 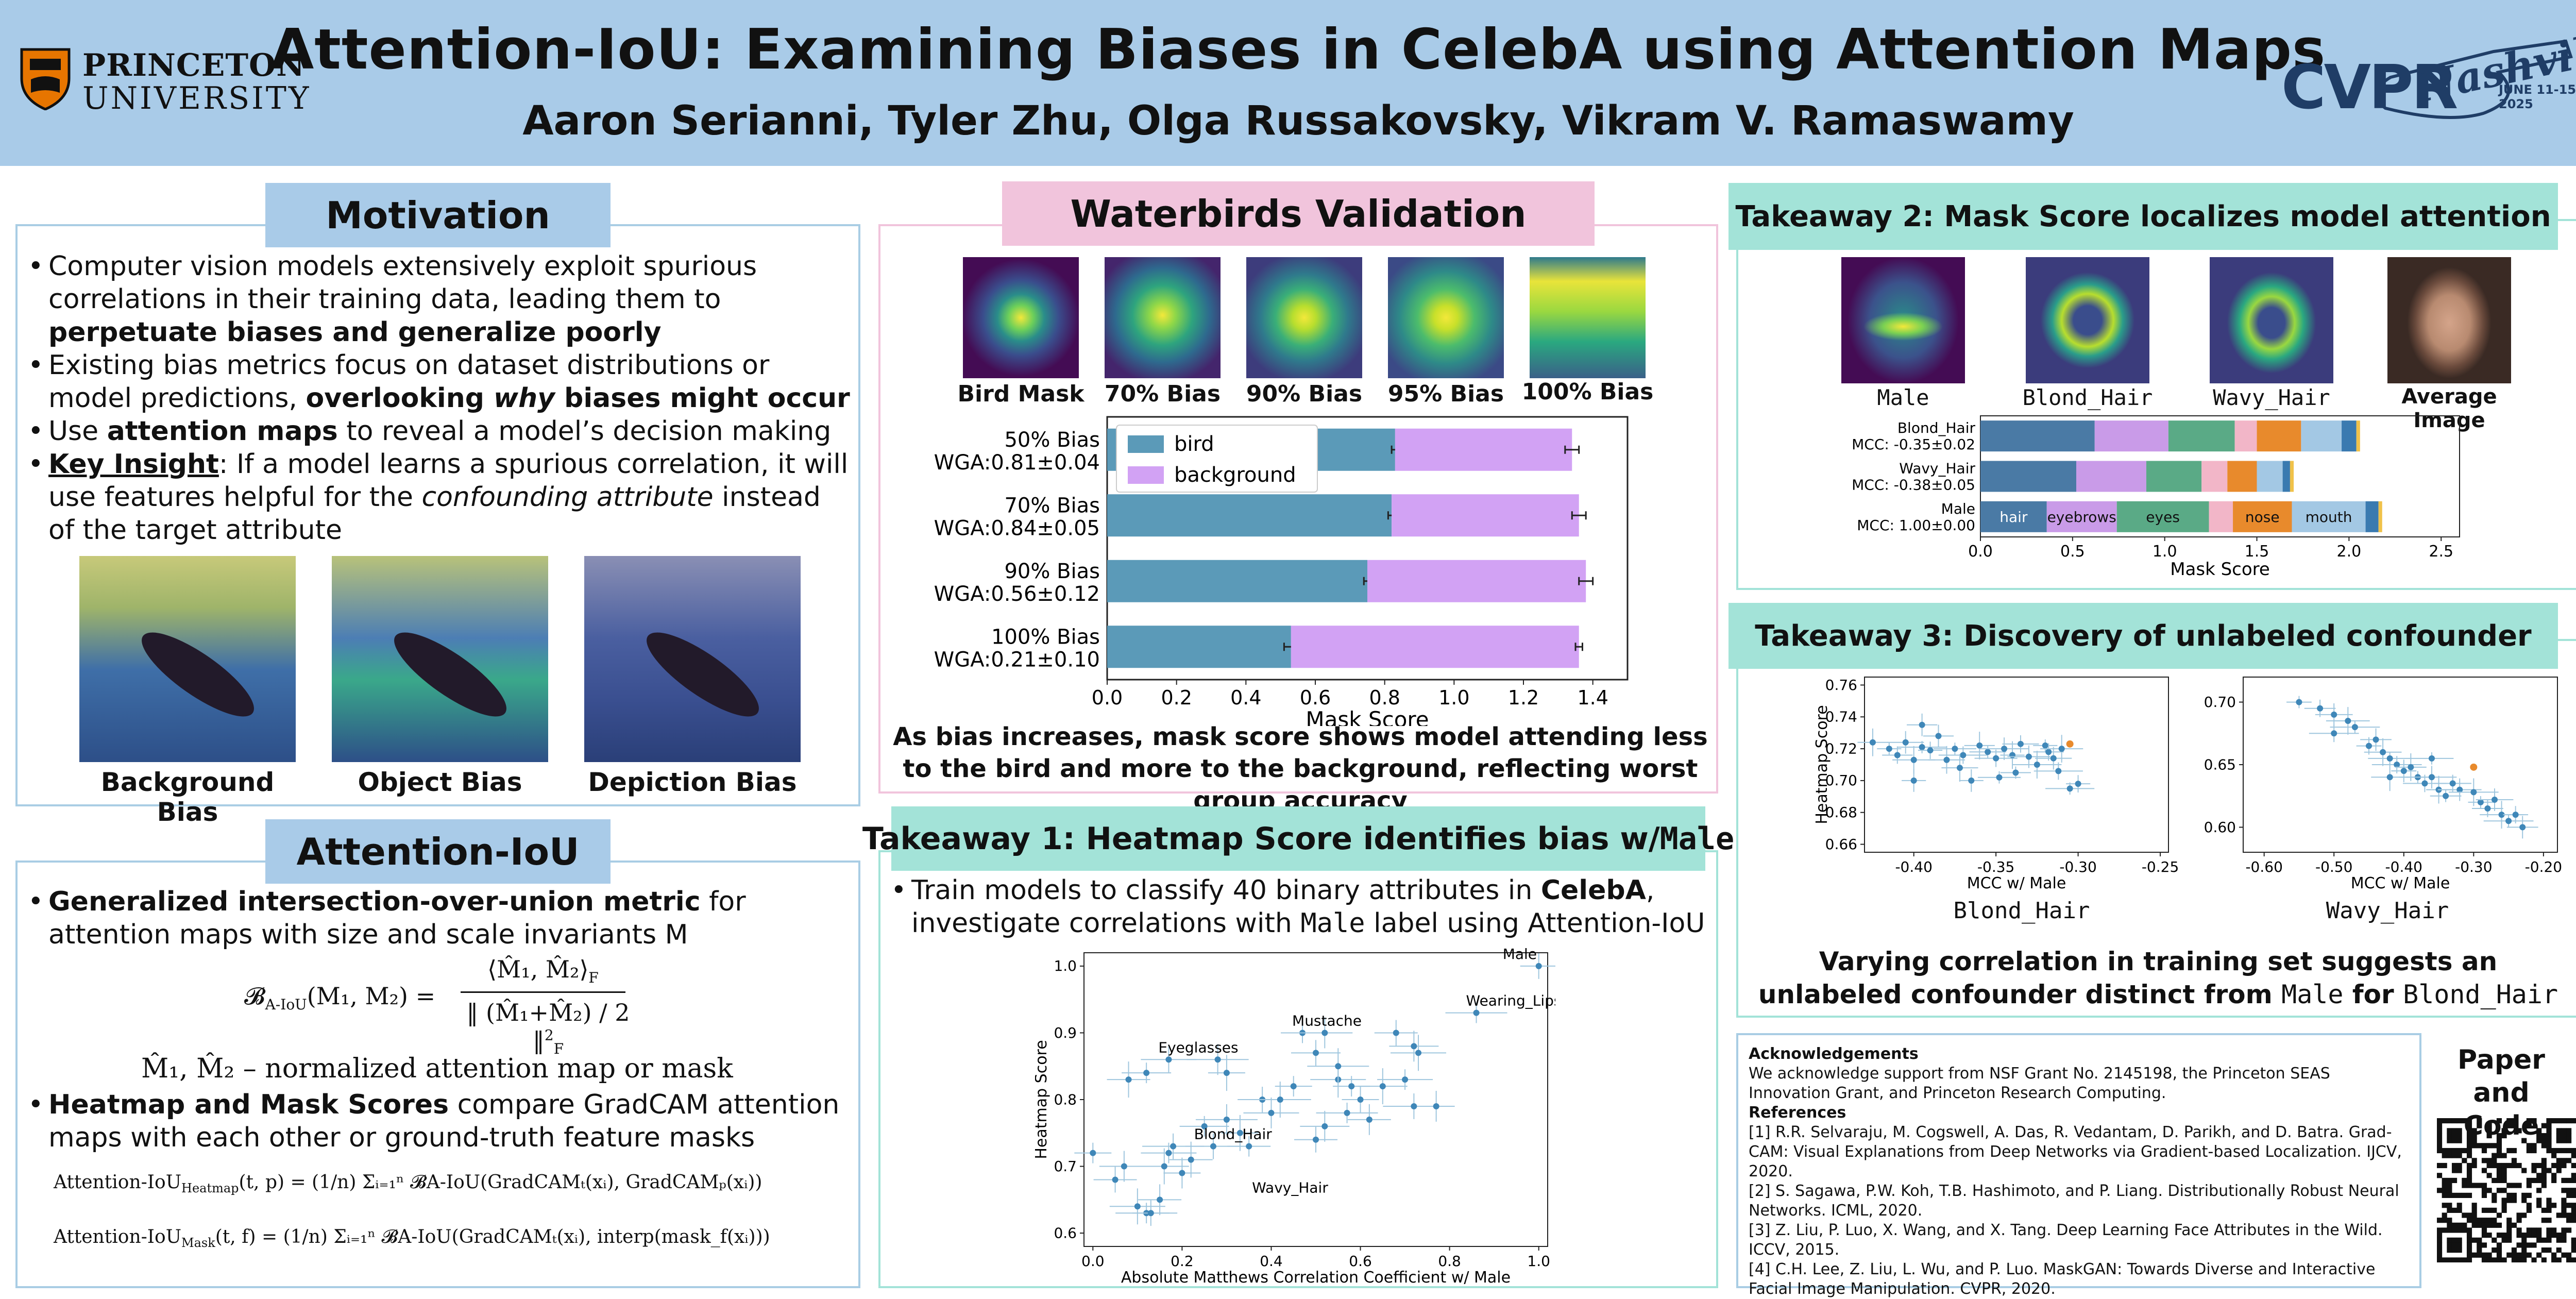 What do you see at coordinates (1299, 213) in the screenshot?
I see `waterbirds-title: Waterbirds Validation` at bounding box center [1299, 213].